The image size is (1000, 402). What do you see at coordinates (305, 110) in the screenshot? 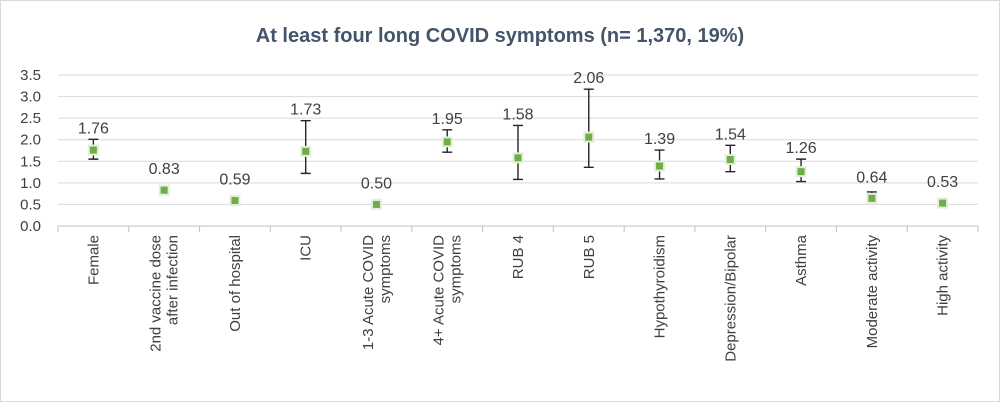
I see `data-label: 1.73` at bounding box center [305, 110].